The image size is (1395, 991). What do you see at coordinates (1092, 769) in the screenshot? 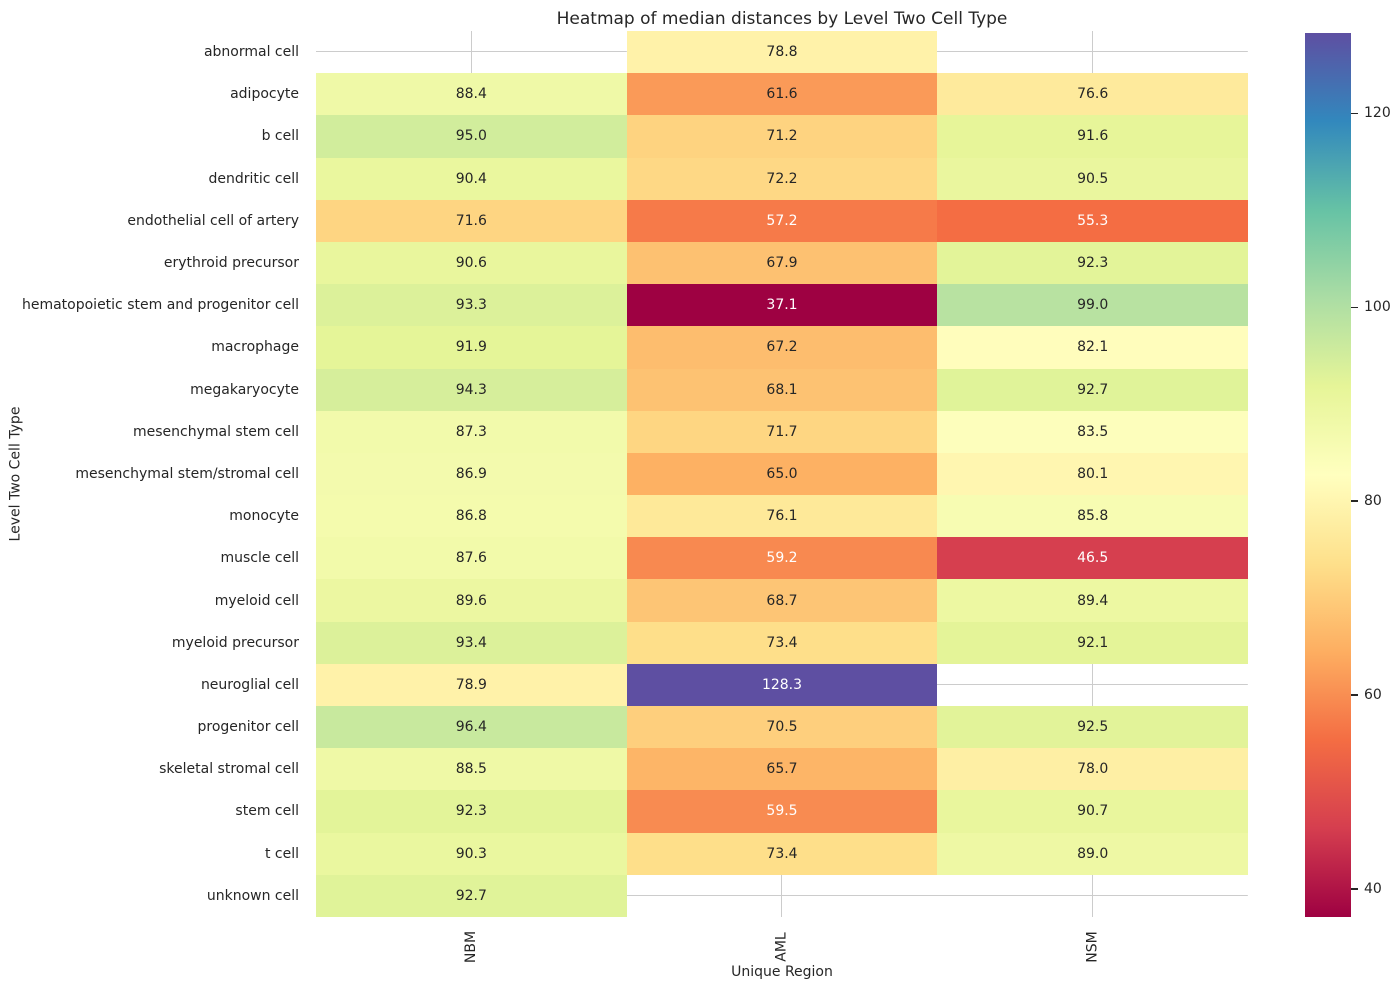
I see `heatmap-cell: 78.0` at bounding box center [1092, 769].